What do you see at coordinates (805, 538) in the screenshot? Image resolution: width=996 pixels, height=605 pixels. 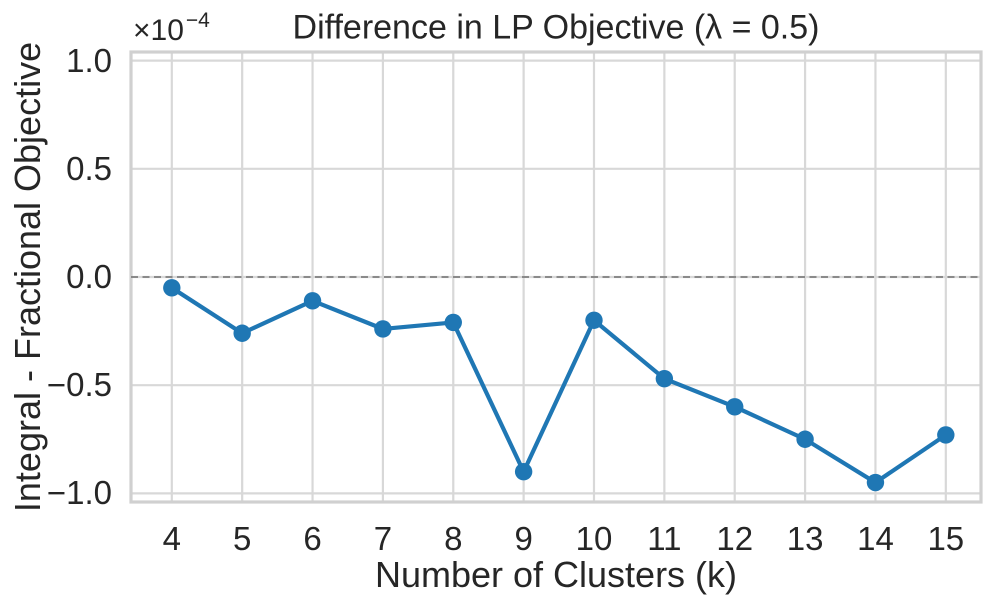 I see `x-tick-label: 13` at bounding box center [805, 538].